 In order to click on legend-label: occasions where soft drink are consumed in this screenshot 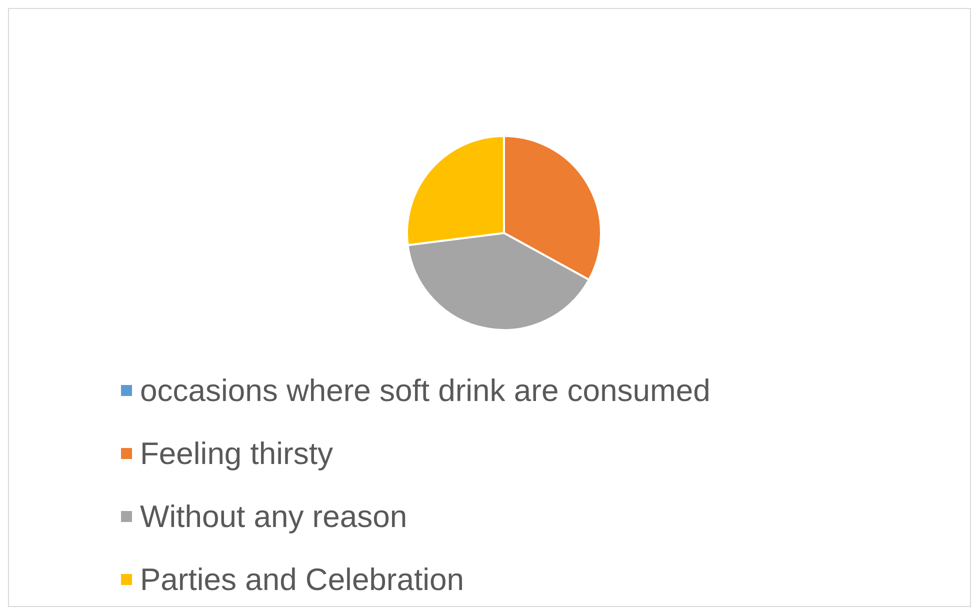, I will do `click(425, 390)`.